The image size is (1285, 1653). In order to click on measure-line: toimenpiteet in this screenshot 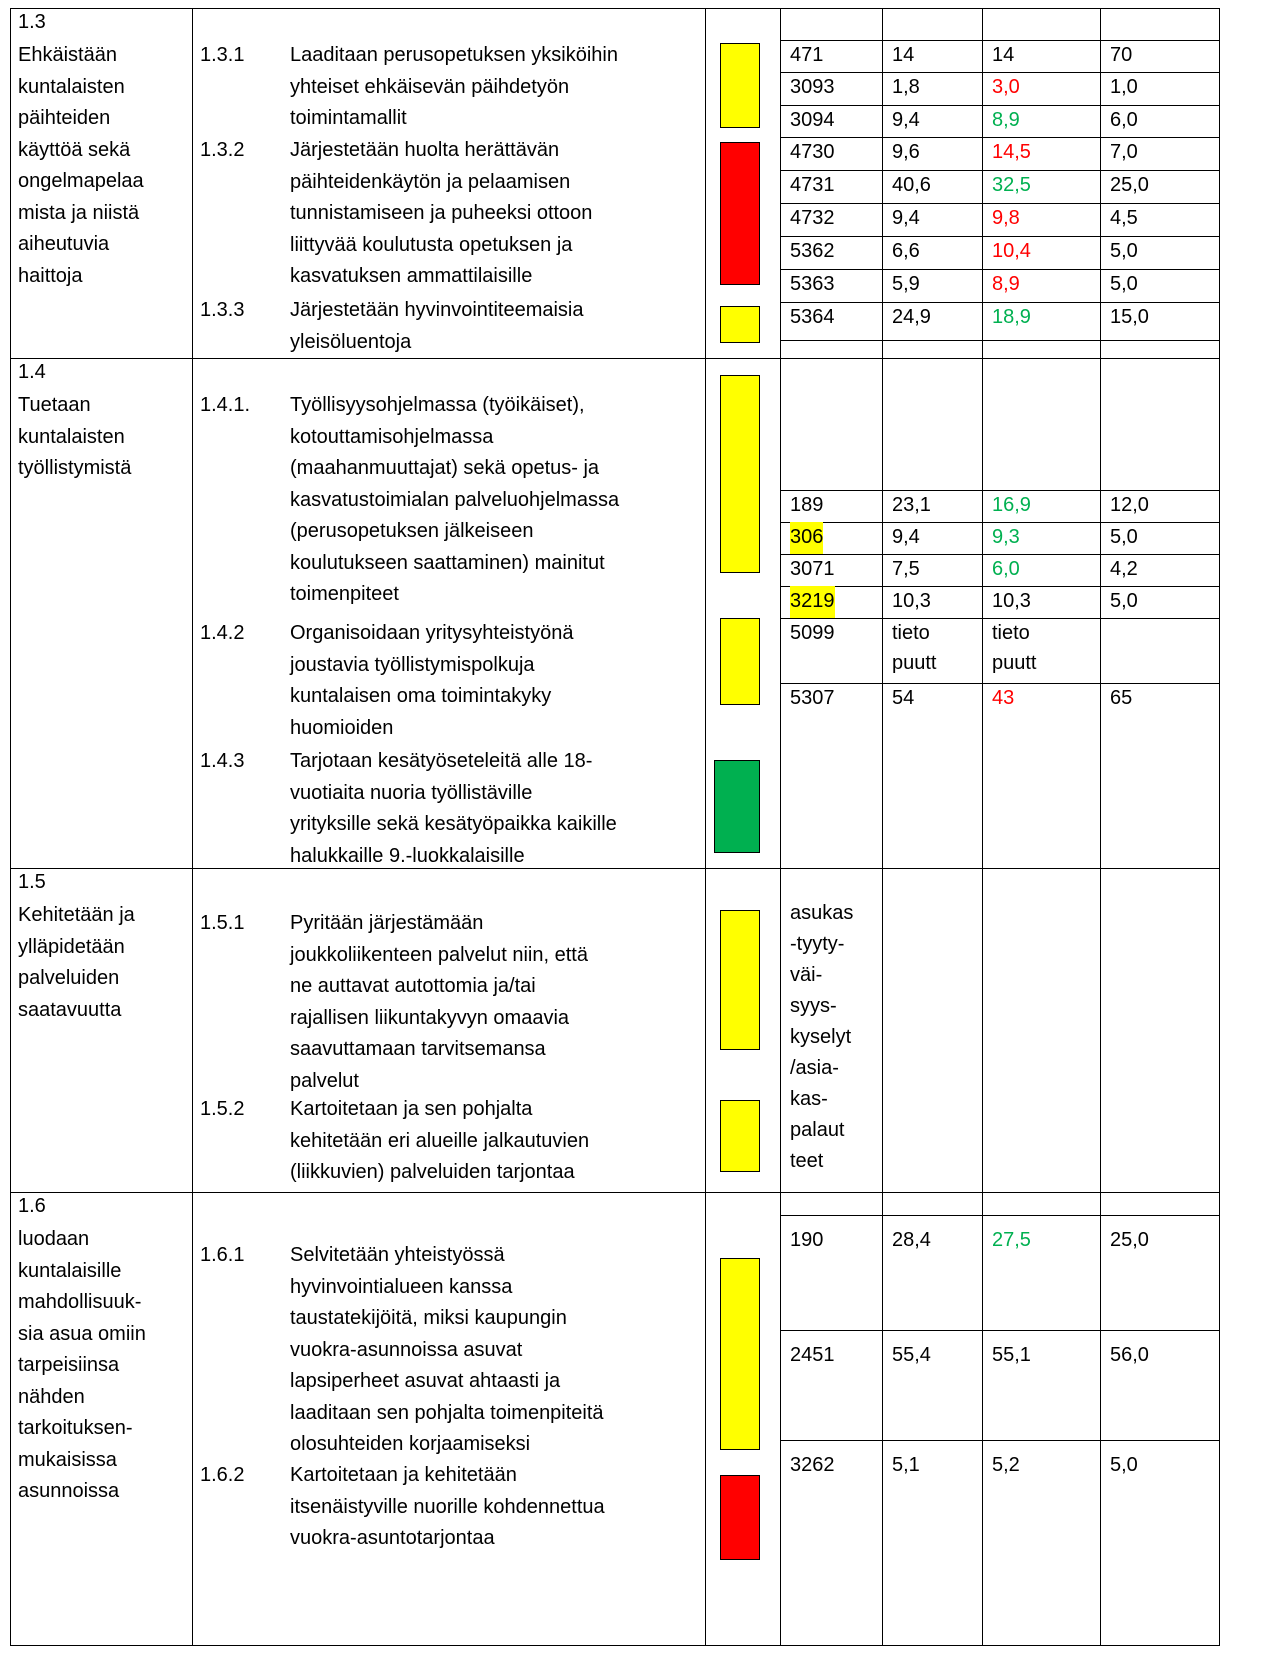, I will do `click(344, 594)`.